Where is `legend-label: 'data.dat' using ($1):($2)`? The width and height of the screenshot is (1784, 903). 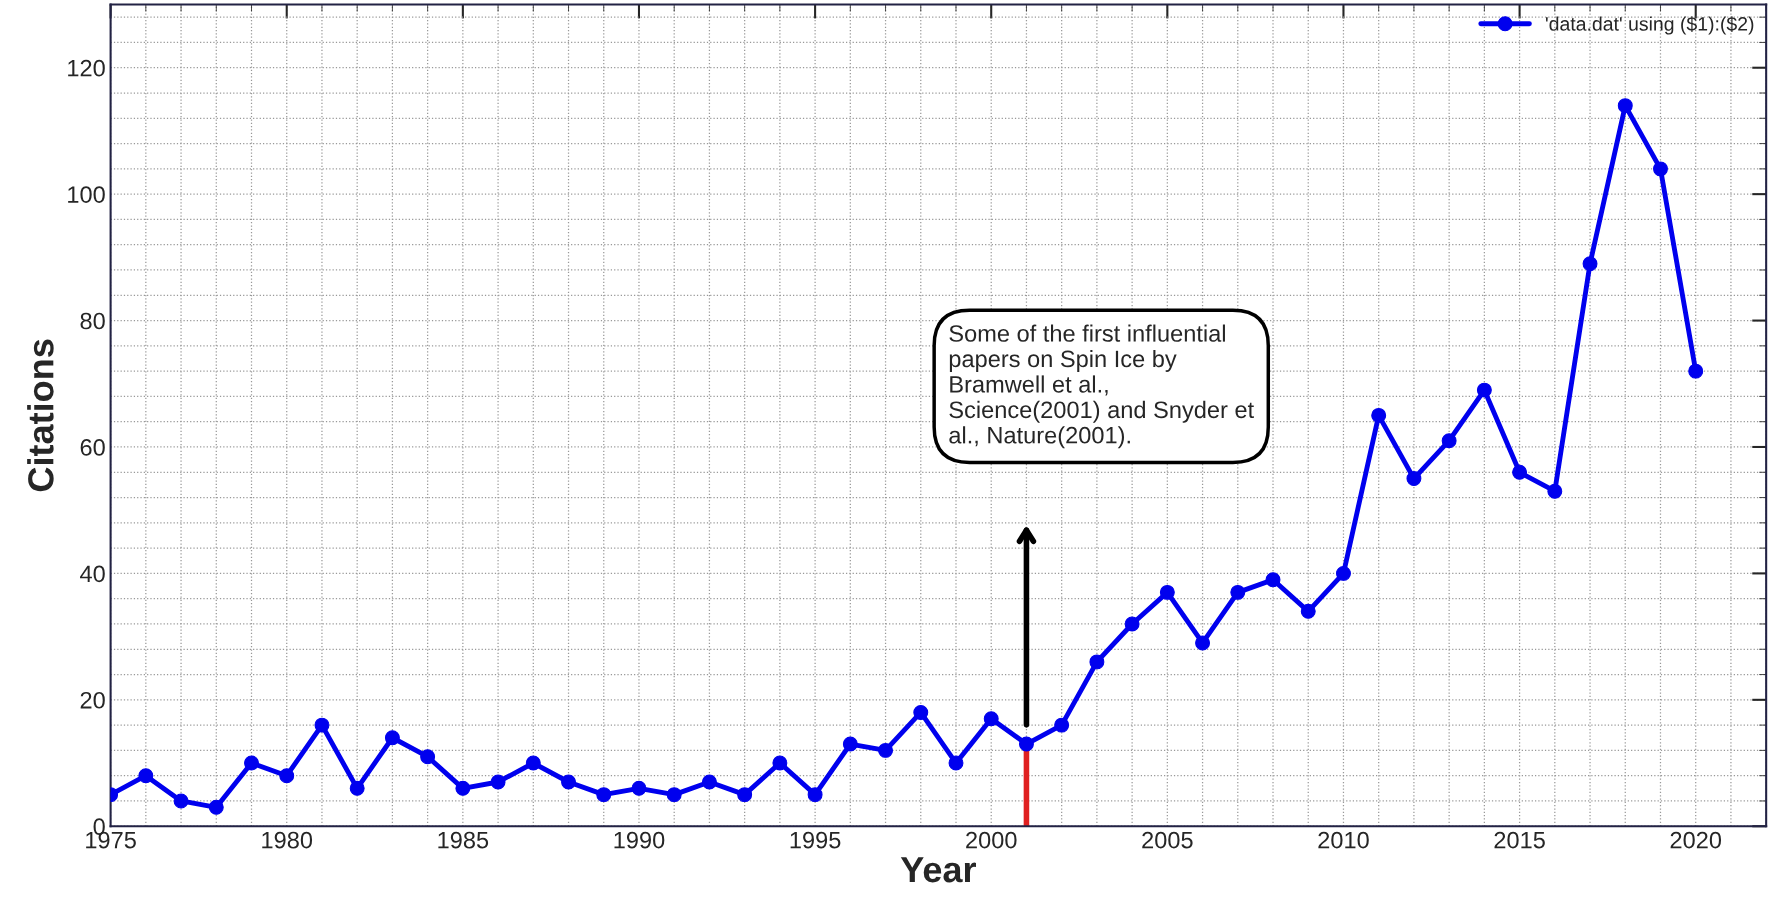
legend-label: 'data.dat' using ($1):($2) is located at coordinates (1649, 25).